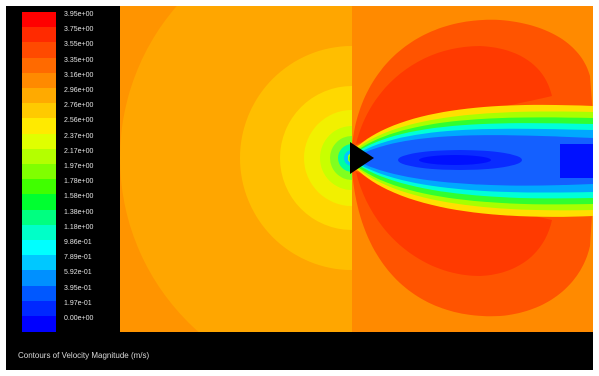 Image resolution: width=599 pixels, height=376 pixels. I want to click on caption-bar: Contours of Velocity Magnitude (m/s), so click(299, 351).